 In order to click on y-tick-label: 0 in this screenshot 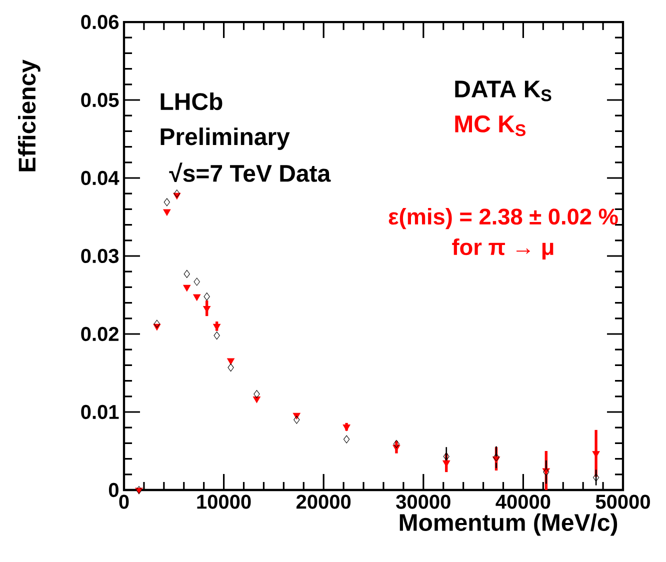, I will do `click(113, 490)`.